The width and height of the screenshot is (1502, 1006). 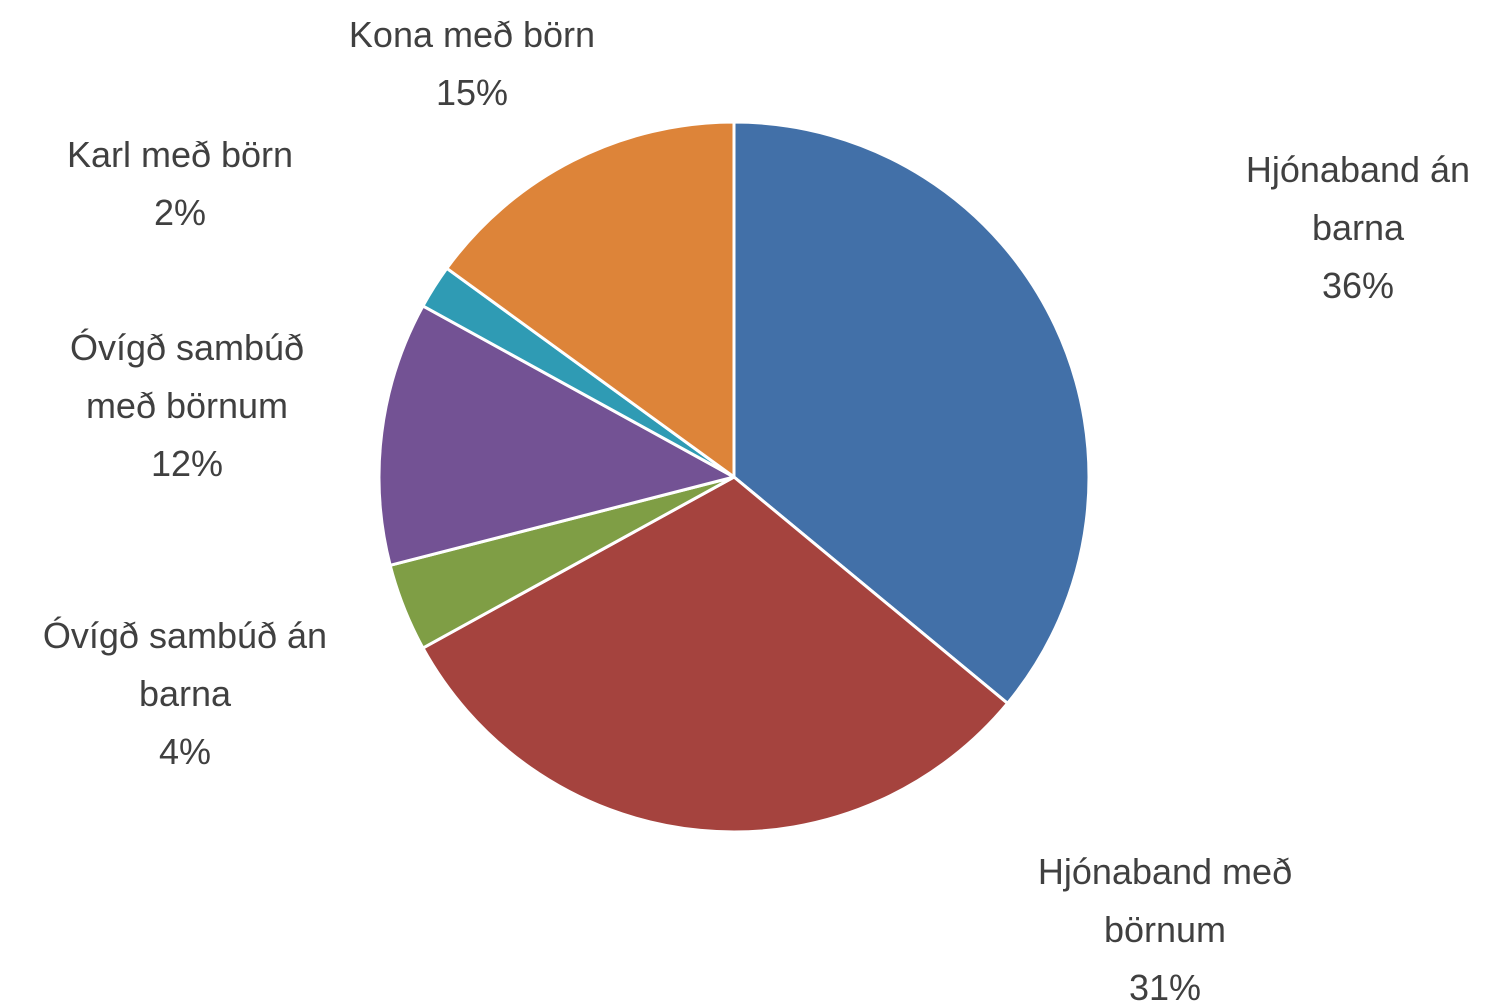 I want to click on slice-label: Óvígð sambúð án barna 4%, so click(x=185, y=694).